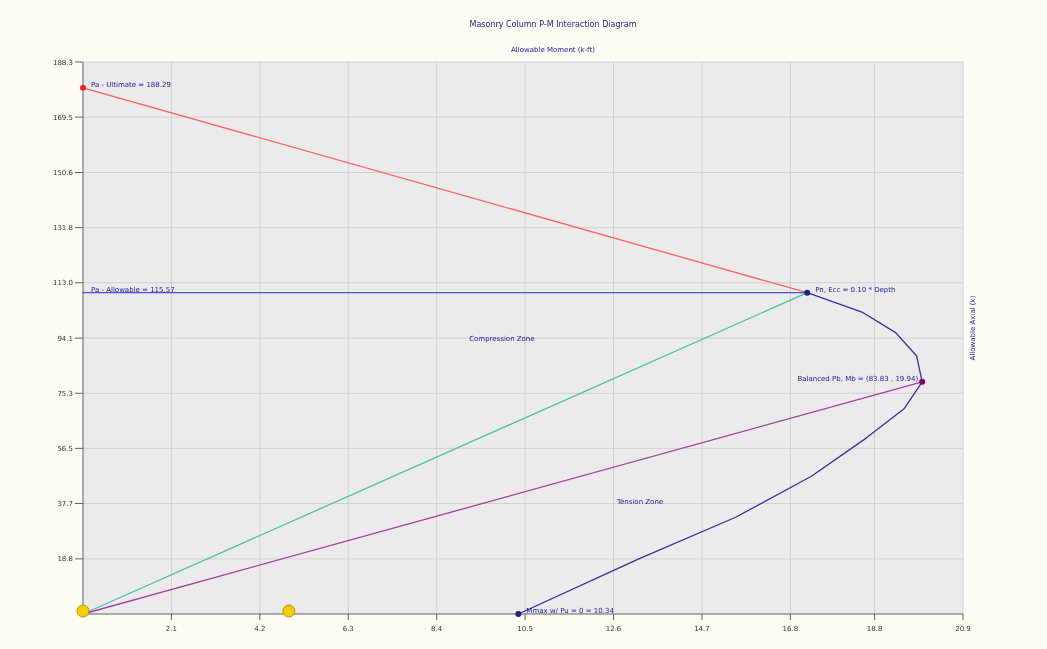 This screenshot has width=1047, height=649. What do you see at coordinates (553, 24) in the screenshot?
I see `chart-title: Masonry Column P-M Interaction Diagram` at bounding box center [553, 24].